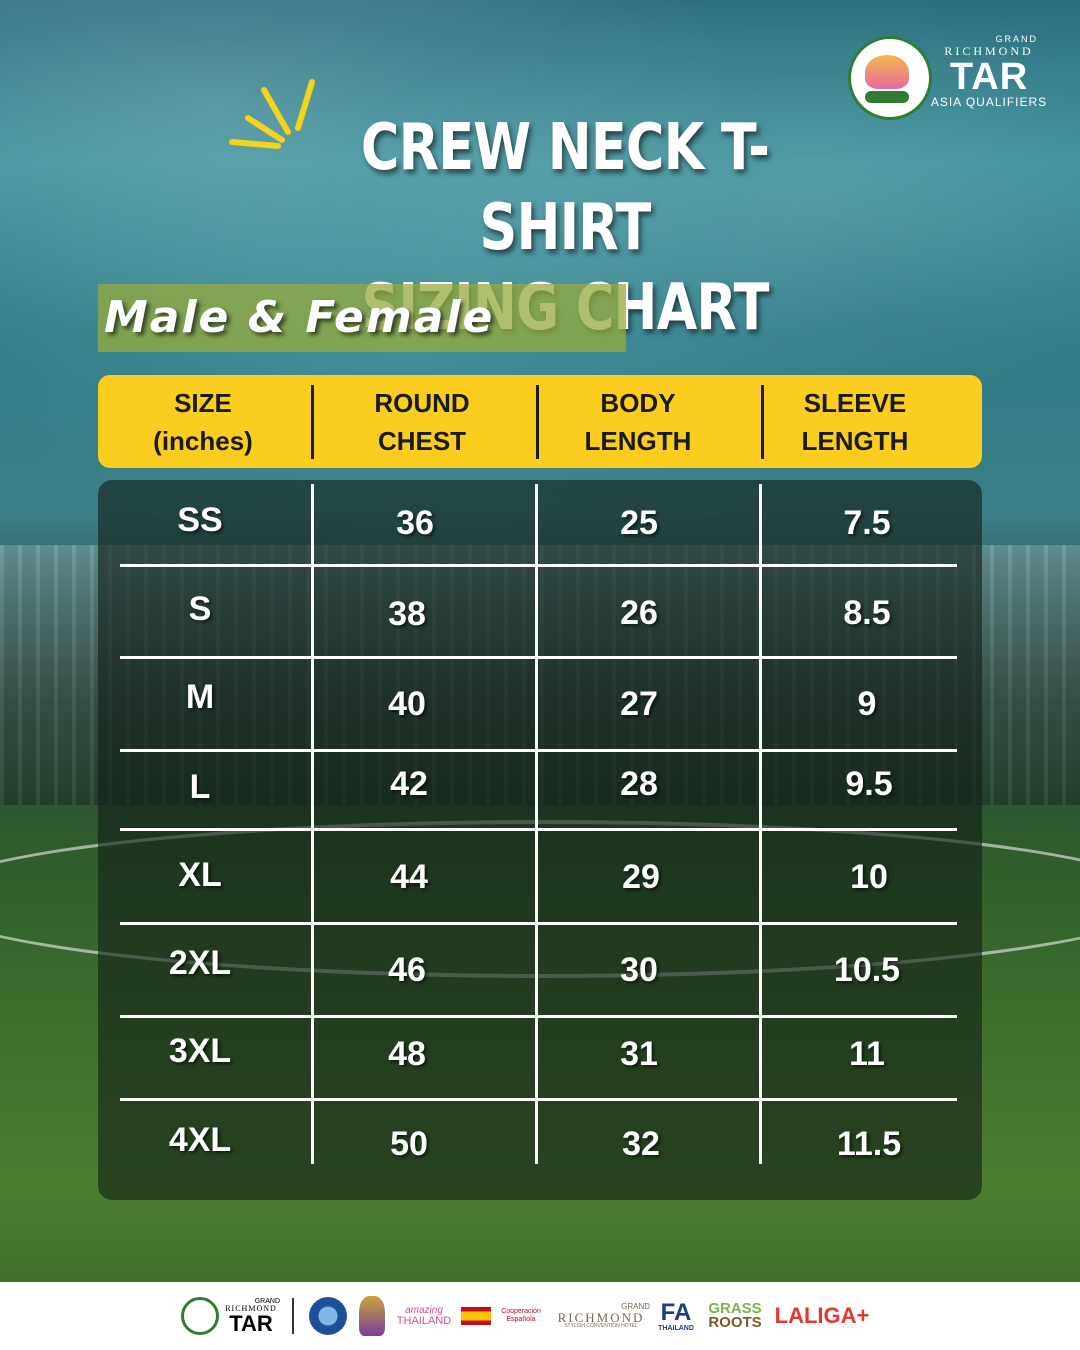 This screenshot has height=1350, width=1080. What do you see at coordinates (869, 784) in the screenshot?
I see `cell-sleeve: 9.5` at bounding box center [869, 784].